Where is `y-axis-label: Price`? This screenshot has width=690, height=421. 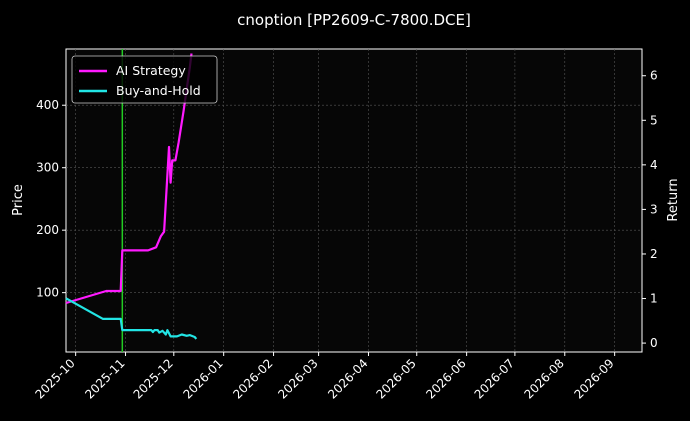
y-axis-label: Price is located at coordinates (18, 200).